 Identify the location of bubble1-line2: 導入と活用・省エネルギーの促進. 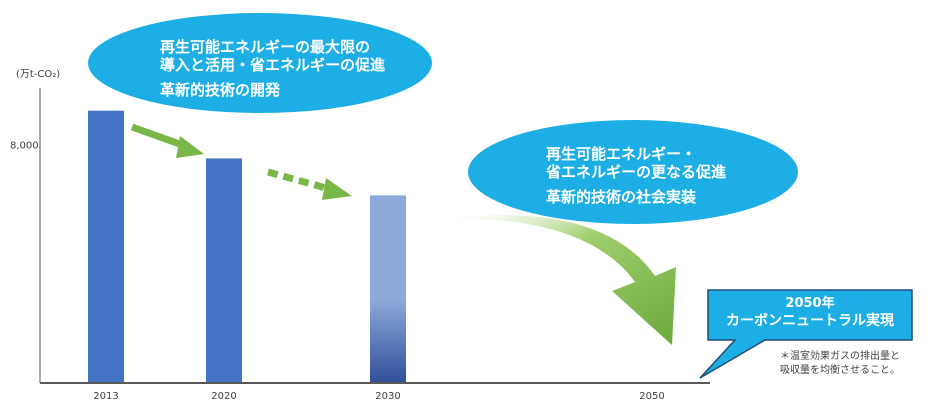
(273, 65).